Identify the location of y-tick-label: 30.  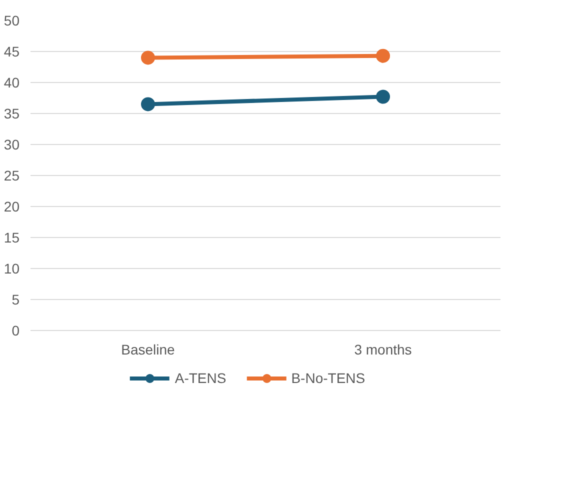
(12, 144).